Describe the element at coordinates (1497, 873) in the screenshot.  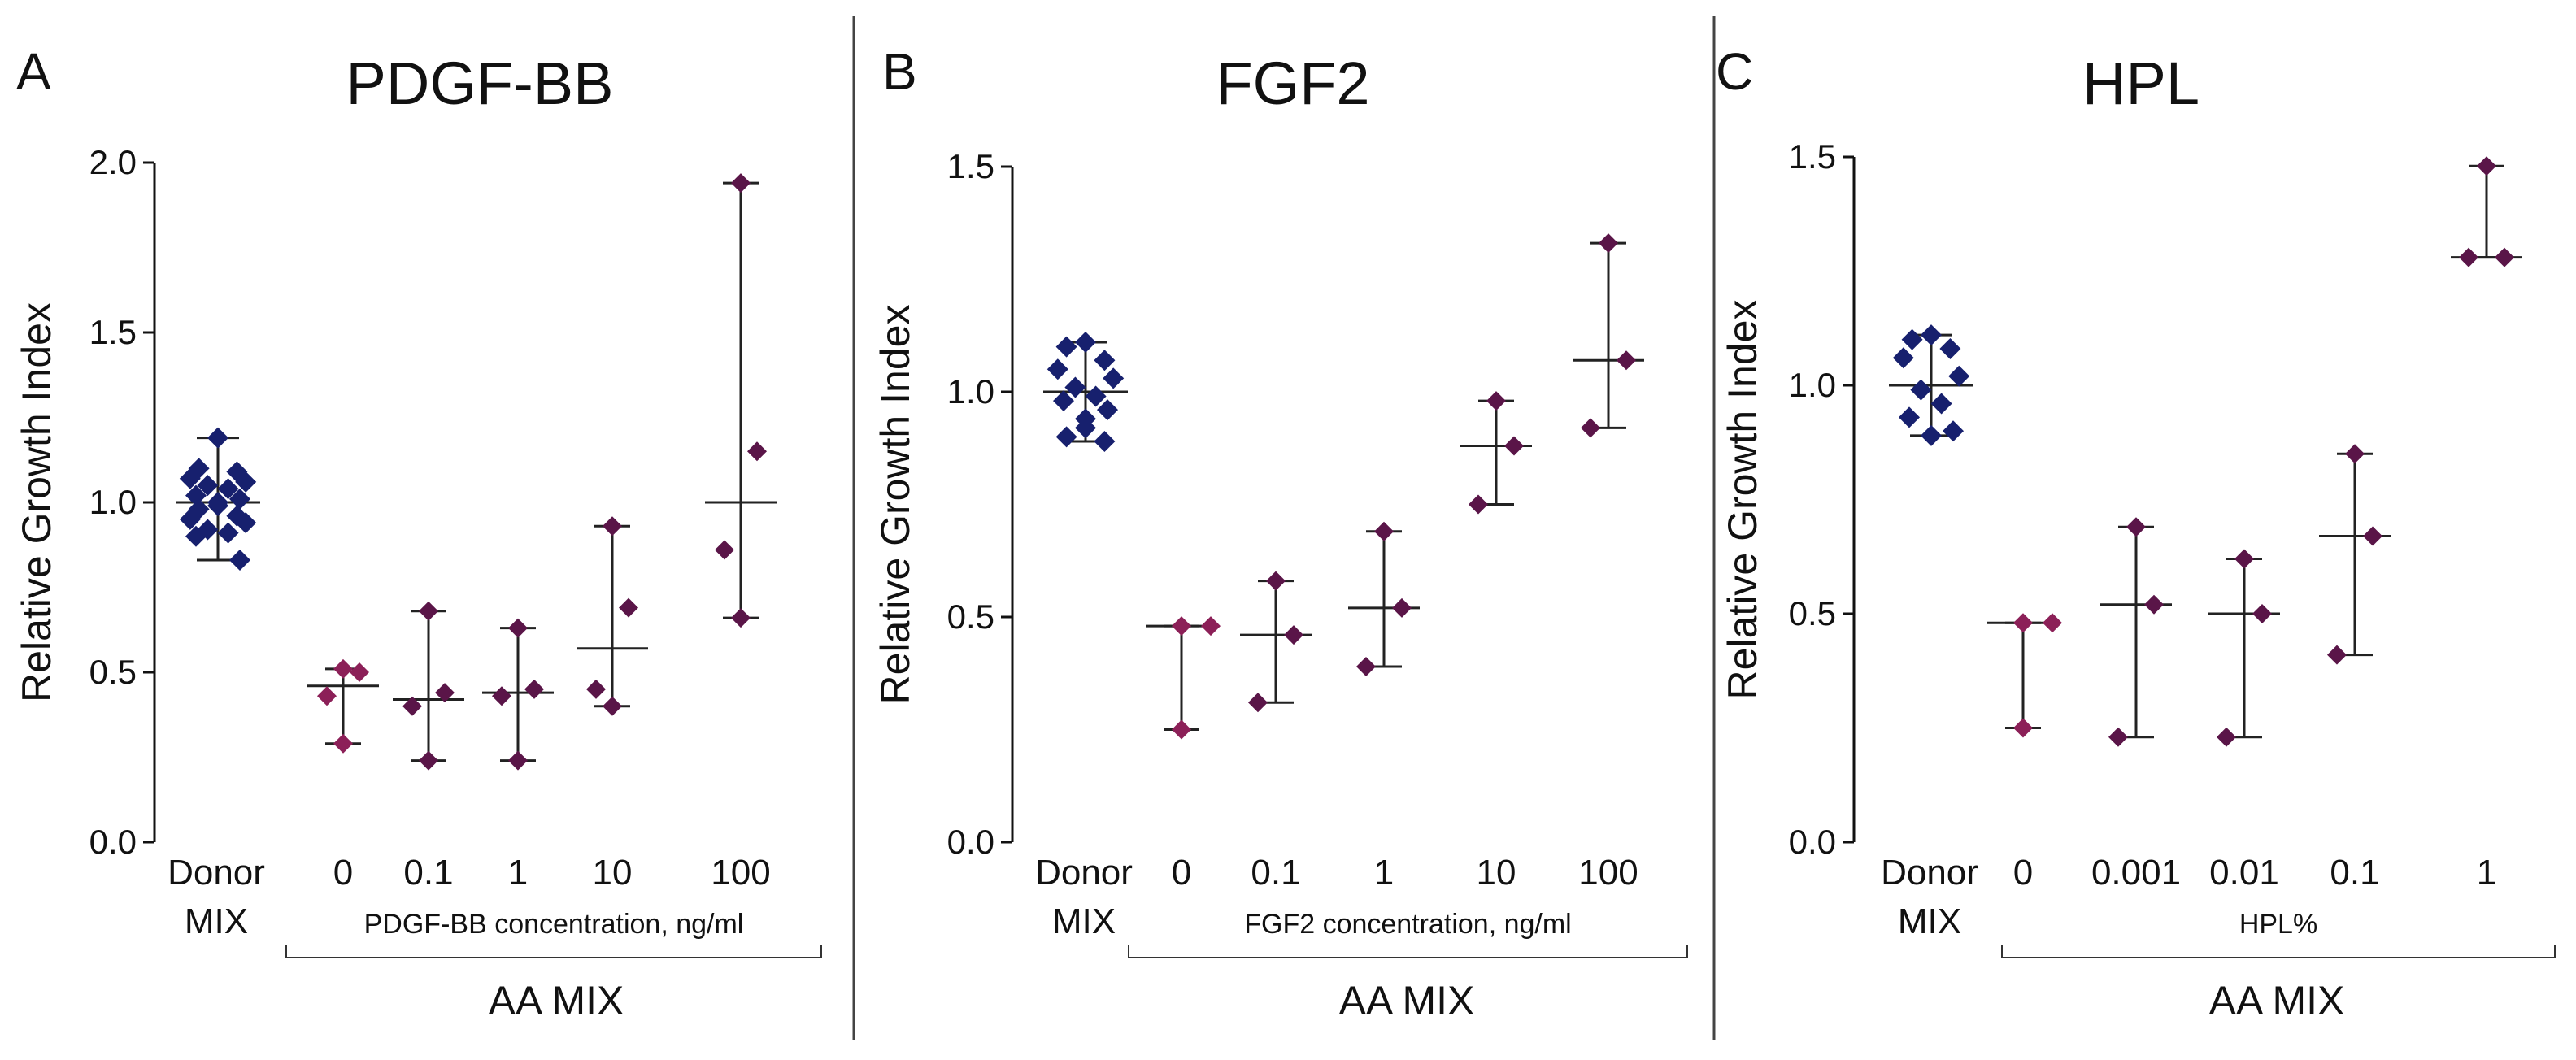
I see `x-tick-label: 10` at that location.